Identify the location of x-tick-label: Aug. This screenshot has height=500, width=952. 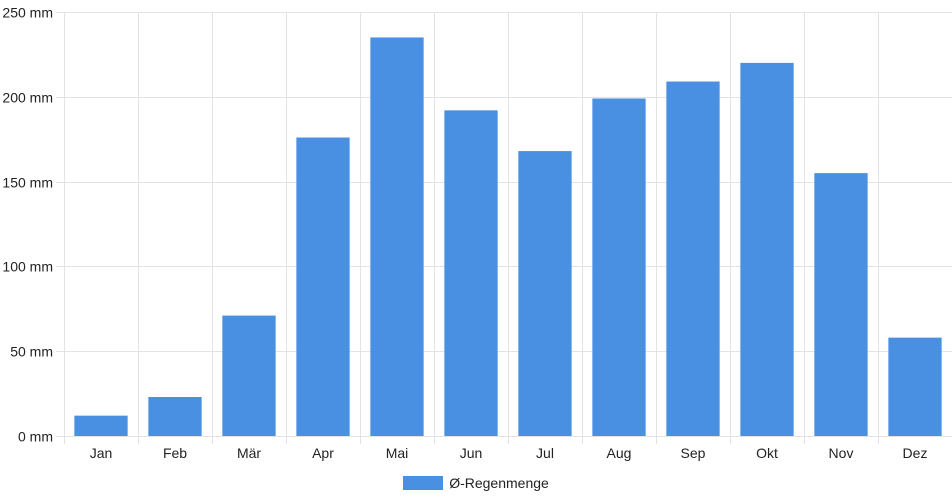
(619, 453).